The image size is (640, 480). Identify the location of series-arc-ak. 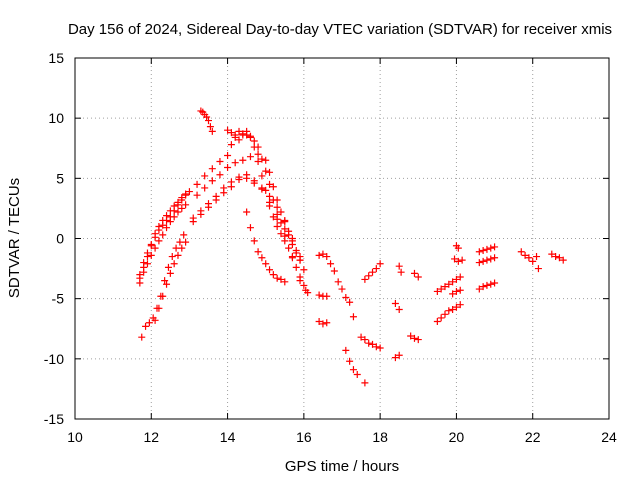
(527, 256).